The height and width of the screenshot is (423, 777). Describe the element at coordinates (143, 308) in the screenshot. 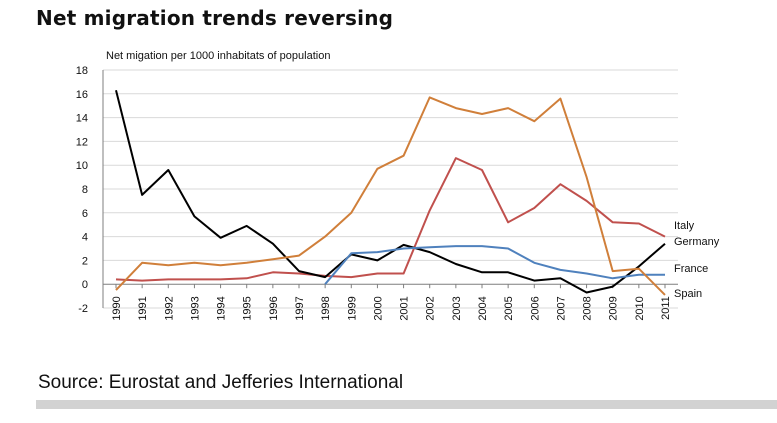

I see `x-tick-label: 1991` at that location.